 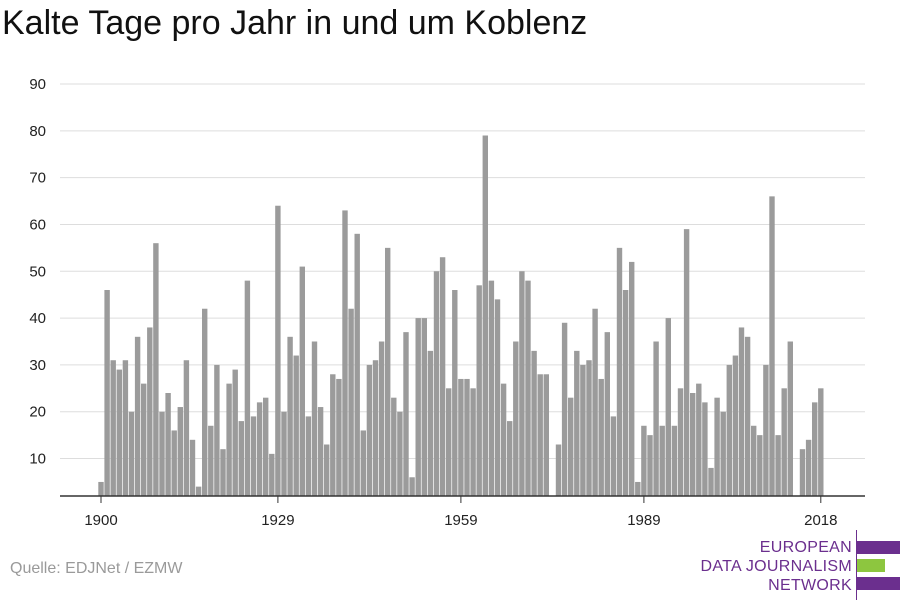 I want to click on bar-2009, so click(x=766, y=430).